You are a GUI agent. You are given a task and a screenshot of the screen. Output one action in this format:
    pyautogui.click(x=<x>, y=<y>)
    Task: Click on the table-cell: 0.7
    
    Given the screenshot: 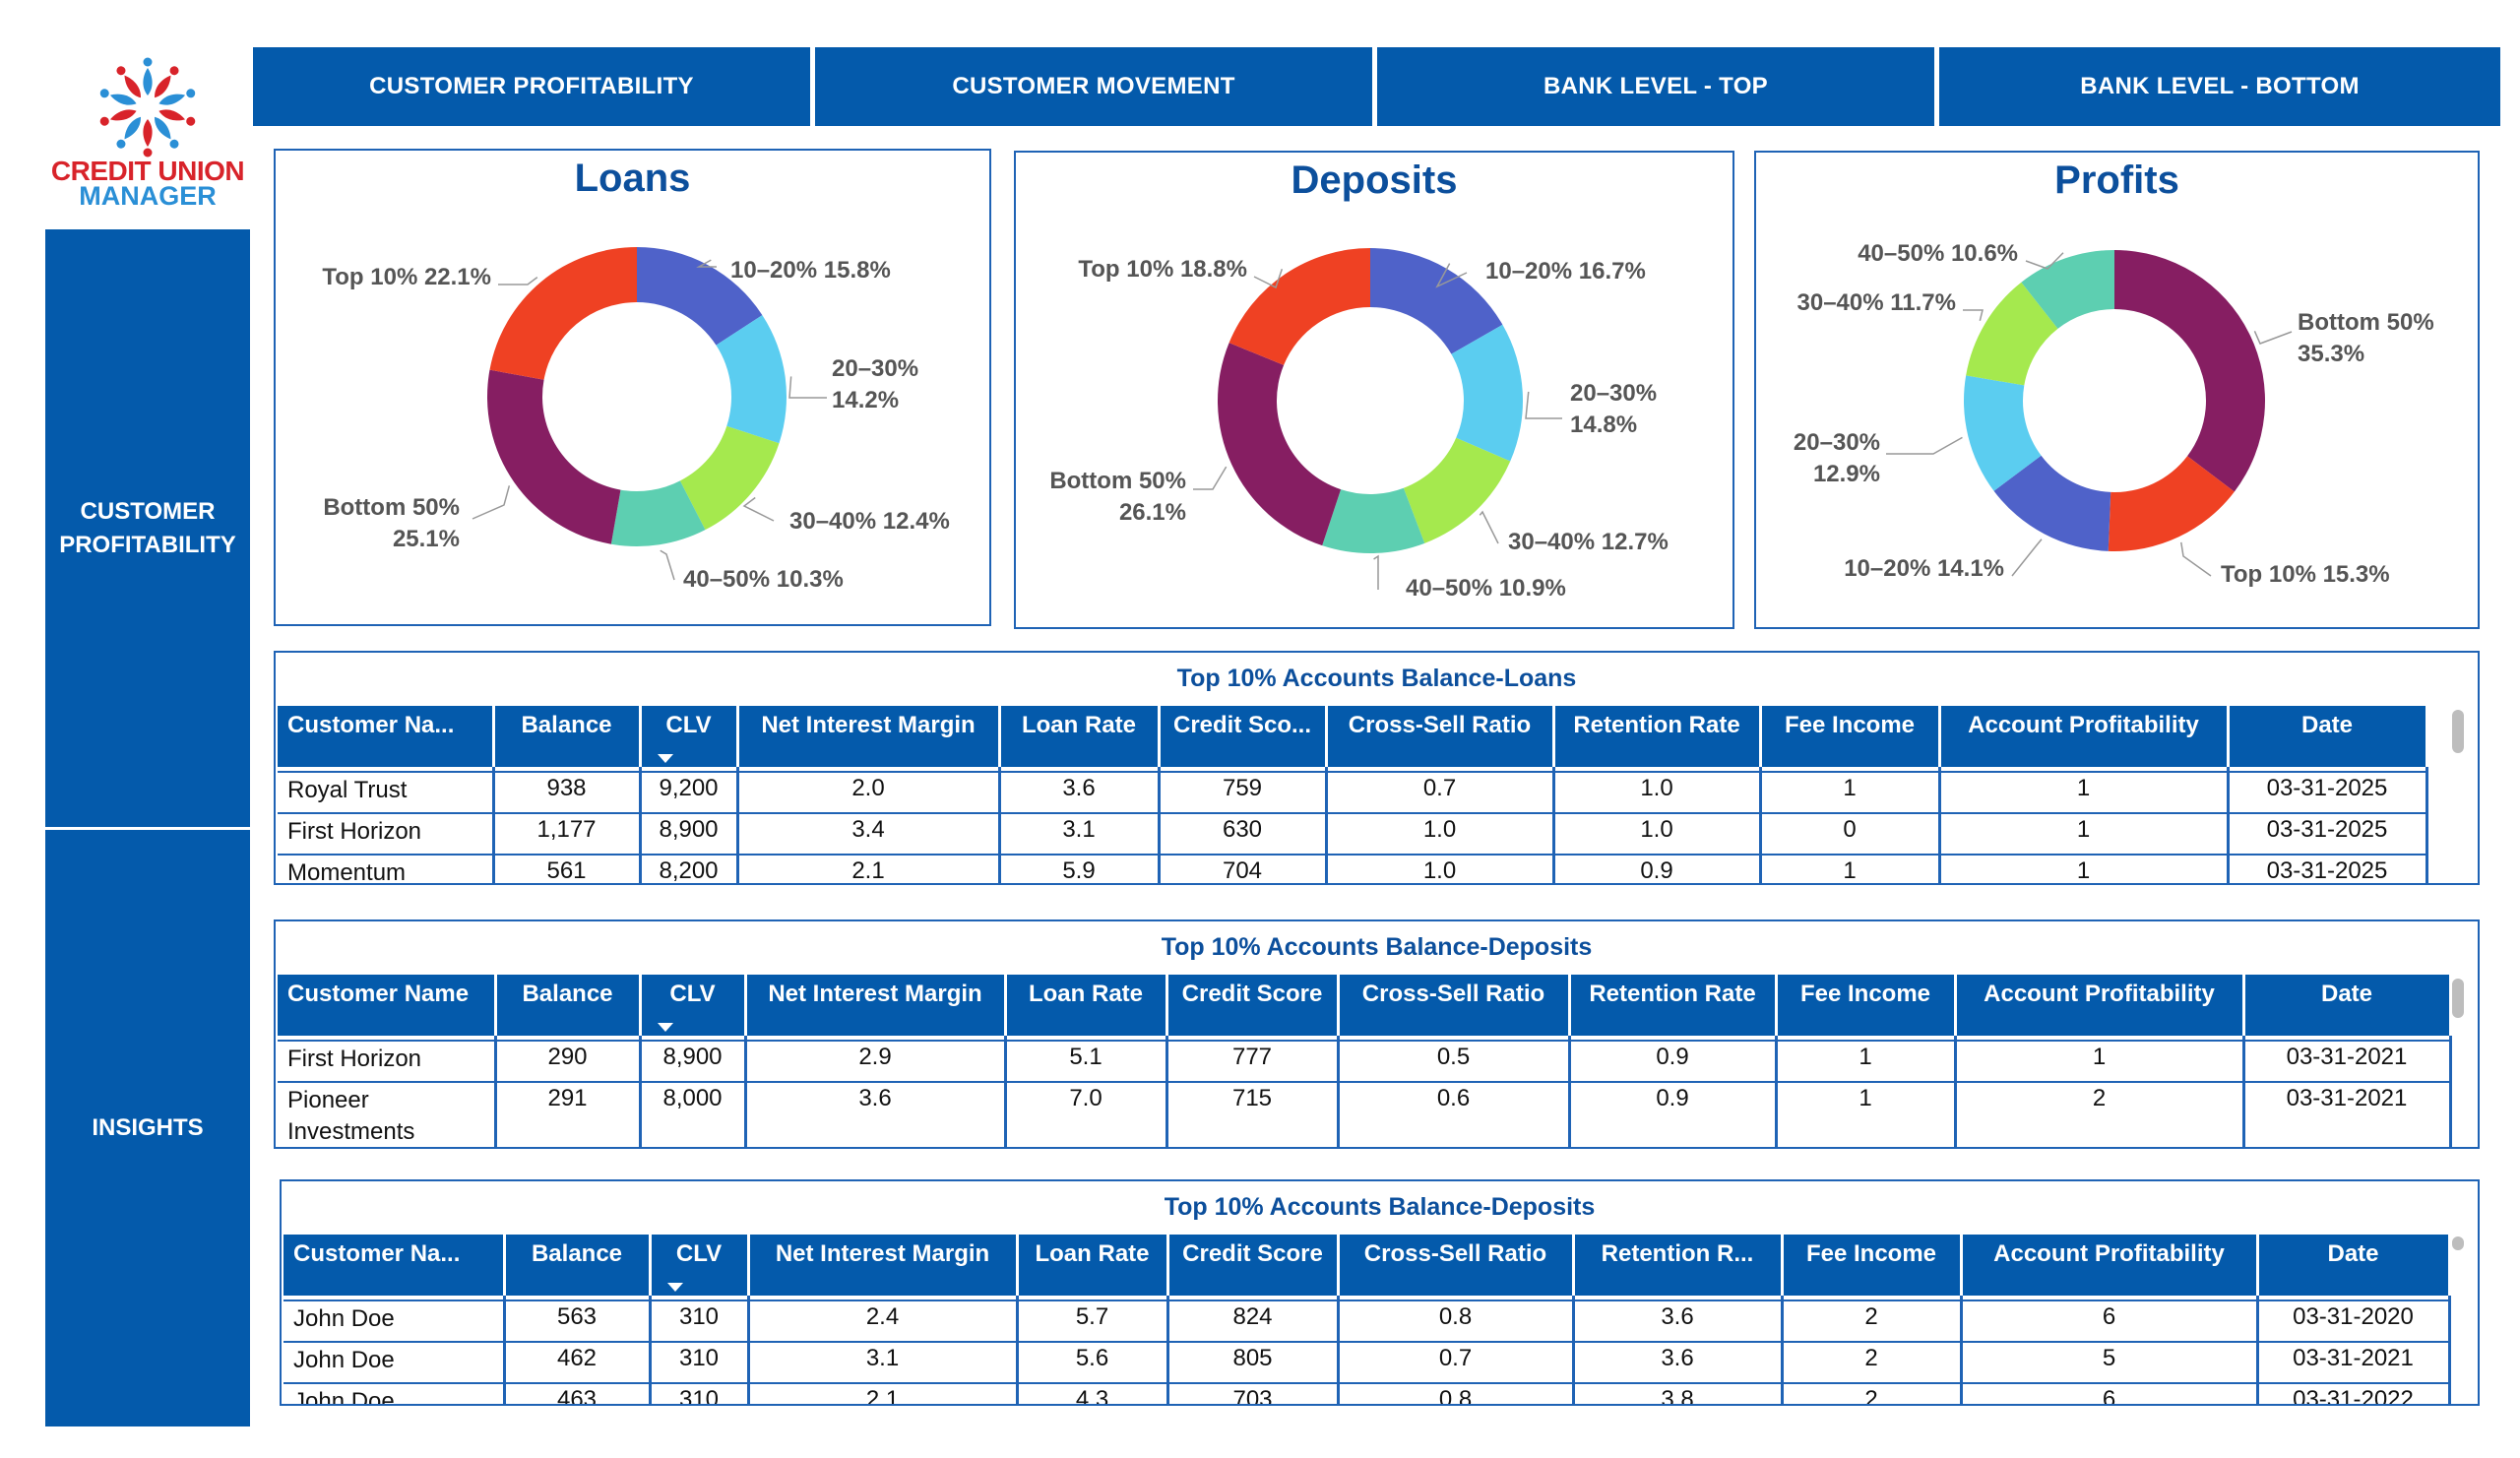 What is the action you would take?
    pyautogui.click(x=1456, y=1363)
    